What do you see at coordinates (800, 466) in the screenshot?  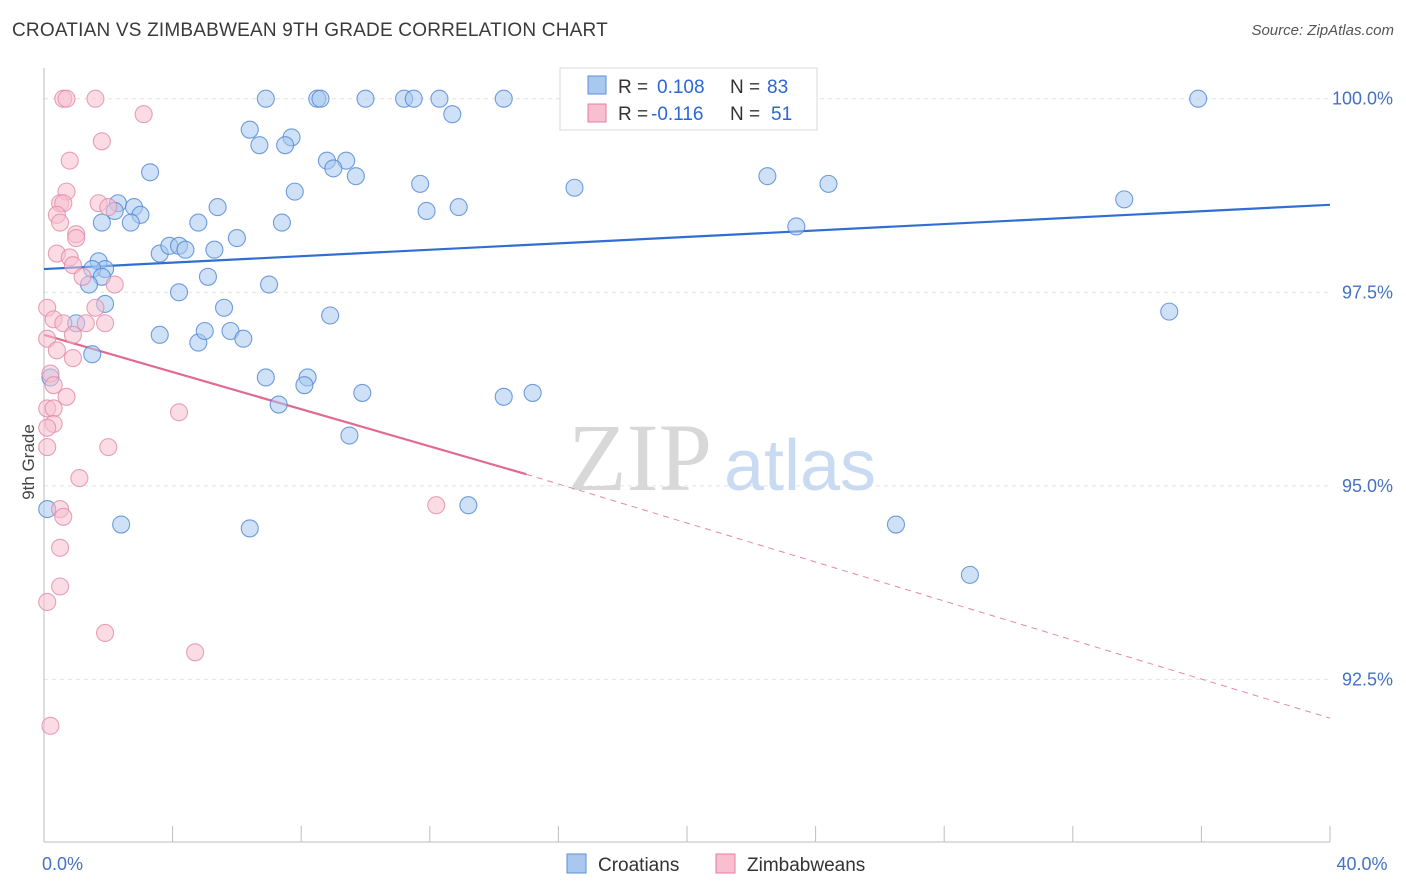 I see `watermark-atlas: atlas` at bounding box center [800, 466].